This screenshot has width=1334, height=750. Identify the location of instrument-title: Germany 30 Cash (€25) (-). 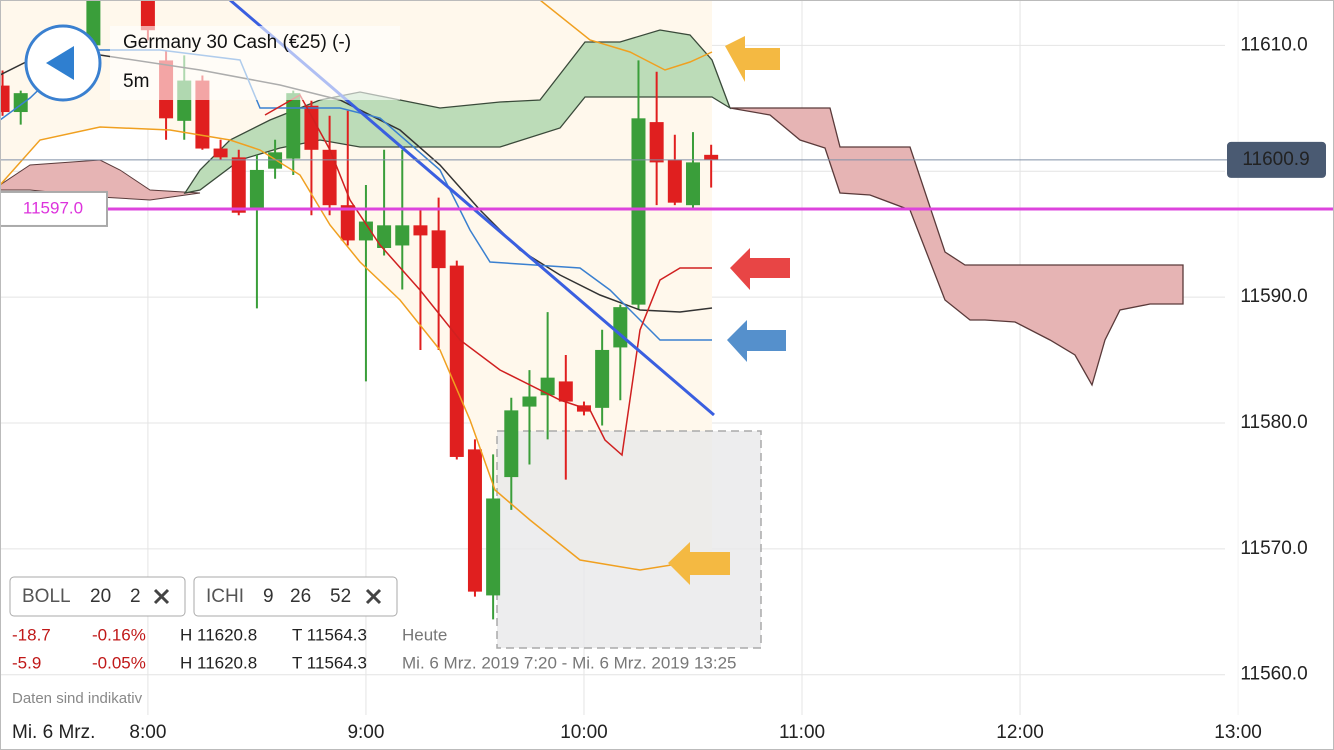
(237, 42).